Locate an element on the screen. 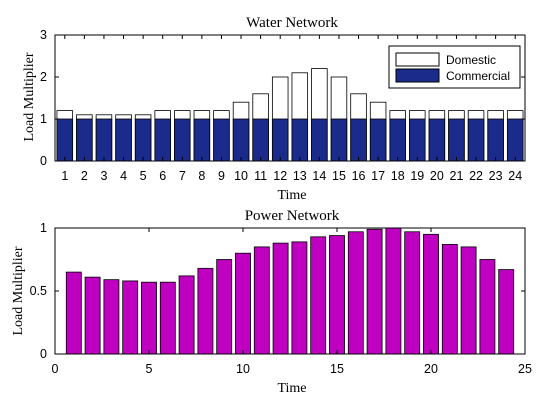 The width and height of the screenshot is (550, 400). power-chart-y-label: Load Multiplier is located at coordinates (18, 290).